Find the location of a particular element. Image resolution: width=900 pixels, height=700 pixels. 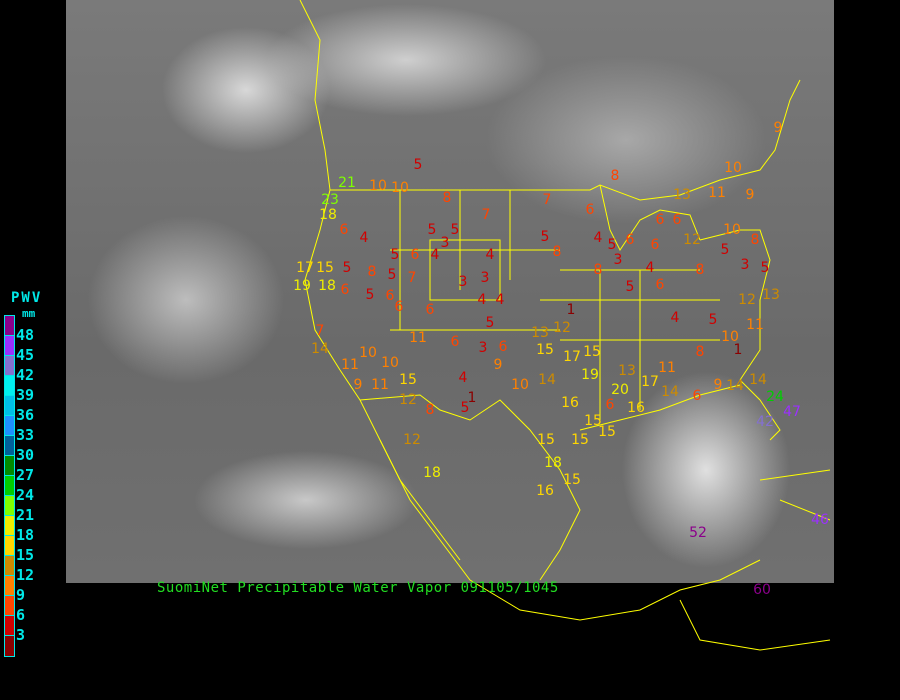

legend-title: PWV is located at coordinates (27, 298).